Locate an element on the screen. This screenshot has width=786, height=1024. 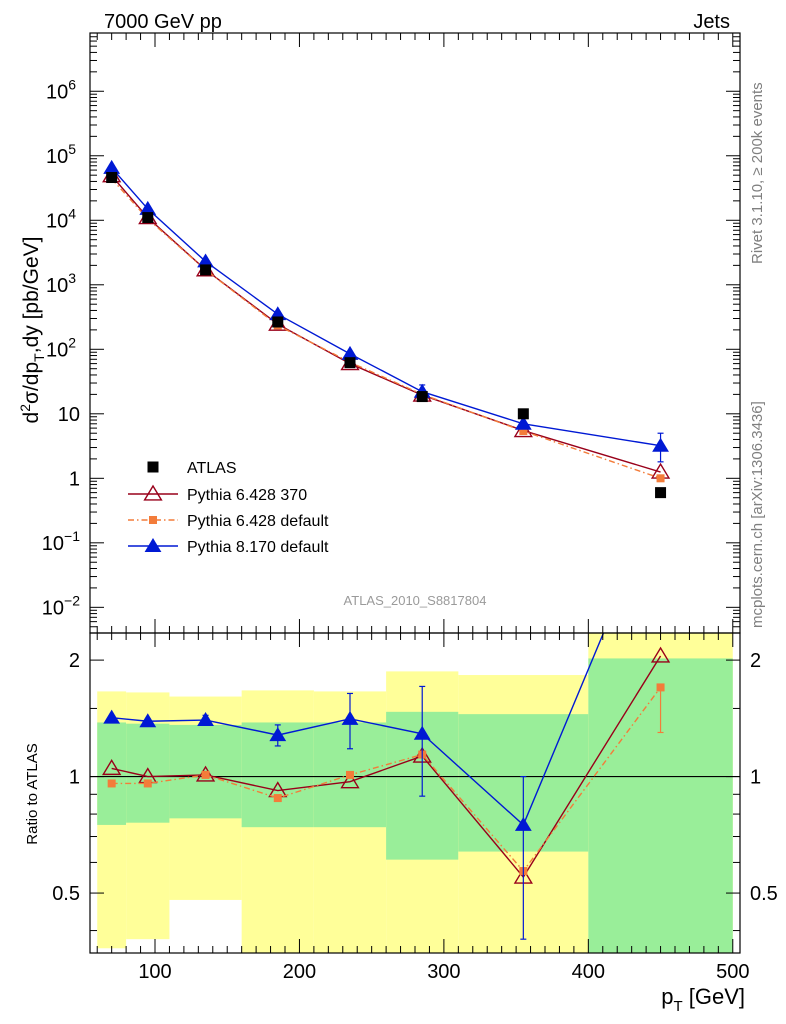
main-y-tick-label-1: 10⁵ is located at coordinates (61, 154).